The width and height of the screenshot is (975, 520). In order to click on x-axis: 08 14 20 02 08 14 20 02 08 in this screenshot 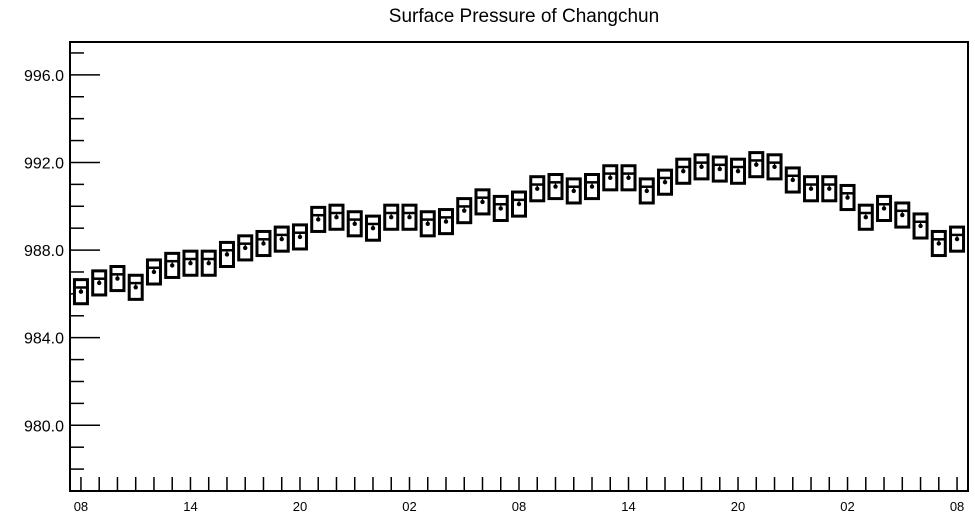, I will do `click(519, 495)`.